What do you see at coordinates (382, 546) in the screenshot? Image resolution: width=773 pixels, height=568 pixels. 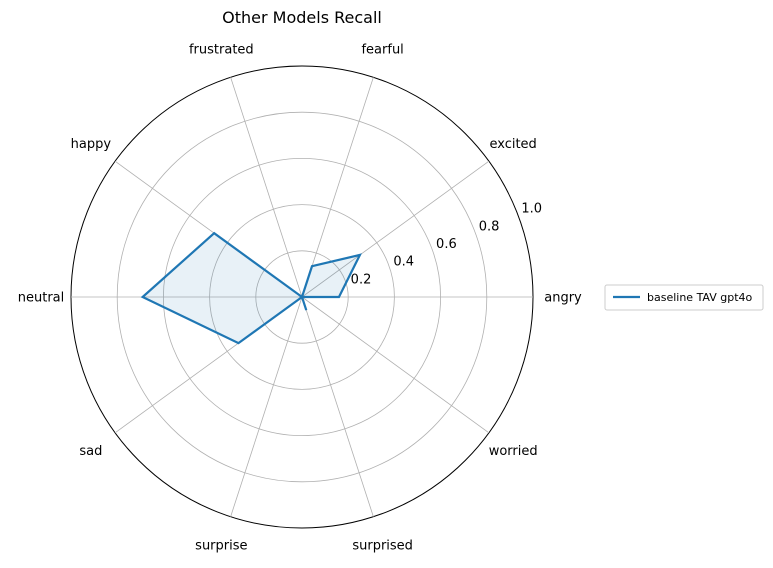 I see `category-label-surprised: surprised` at bounding box center [382, 546].